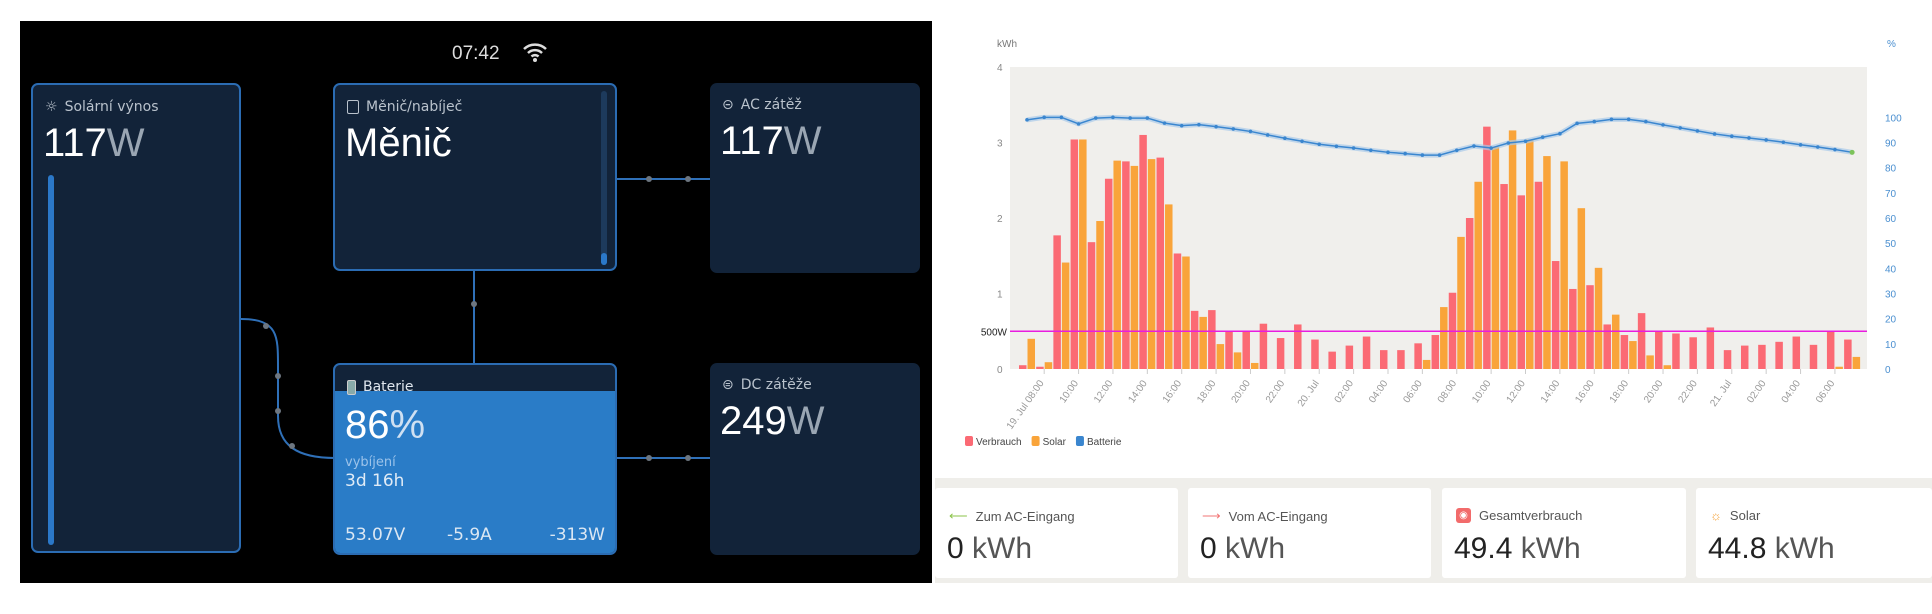 This screenshot has height=614, width=1932. What do you see at coordinates (728, 385) in the screenshot?
I see `dc-icon: ⊜` at bounding box center [728, 385].